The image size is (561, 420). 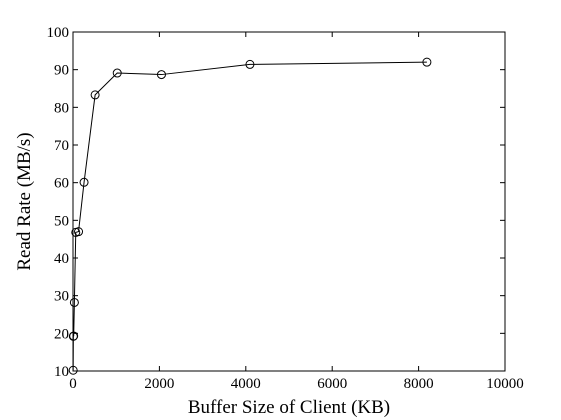 What do you see at coordinates (246, 384) in the screenshot?
I see `x-tick-label: 4000` at bounding box center [246, 384].